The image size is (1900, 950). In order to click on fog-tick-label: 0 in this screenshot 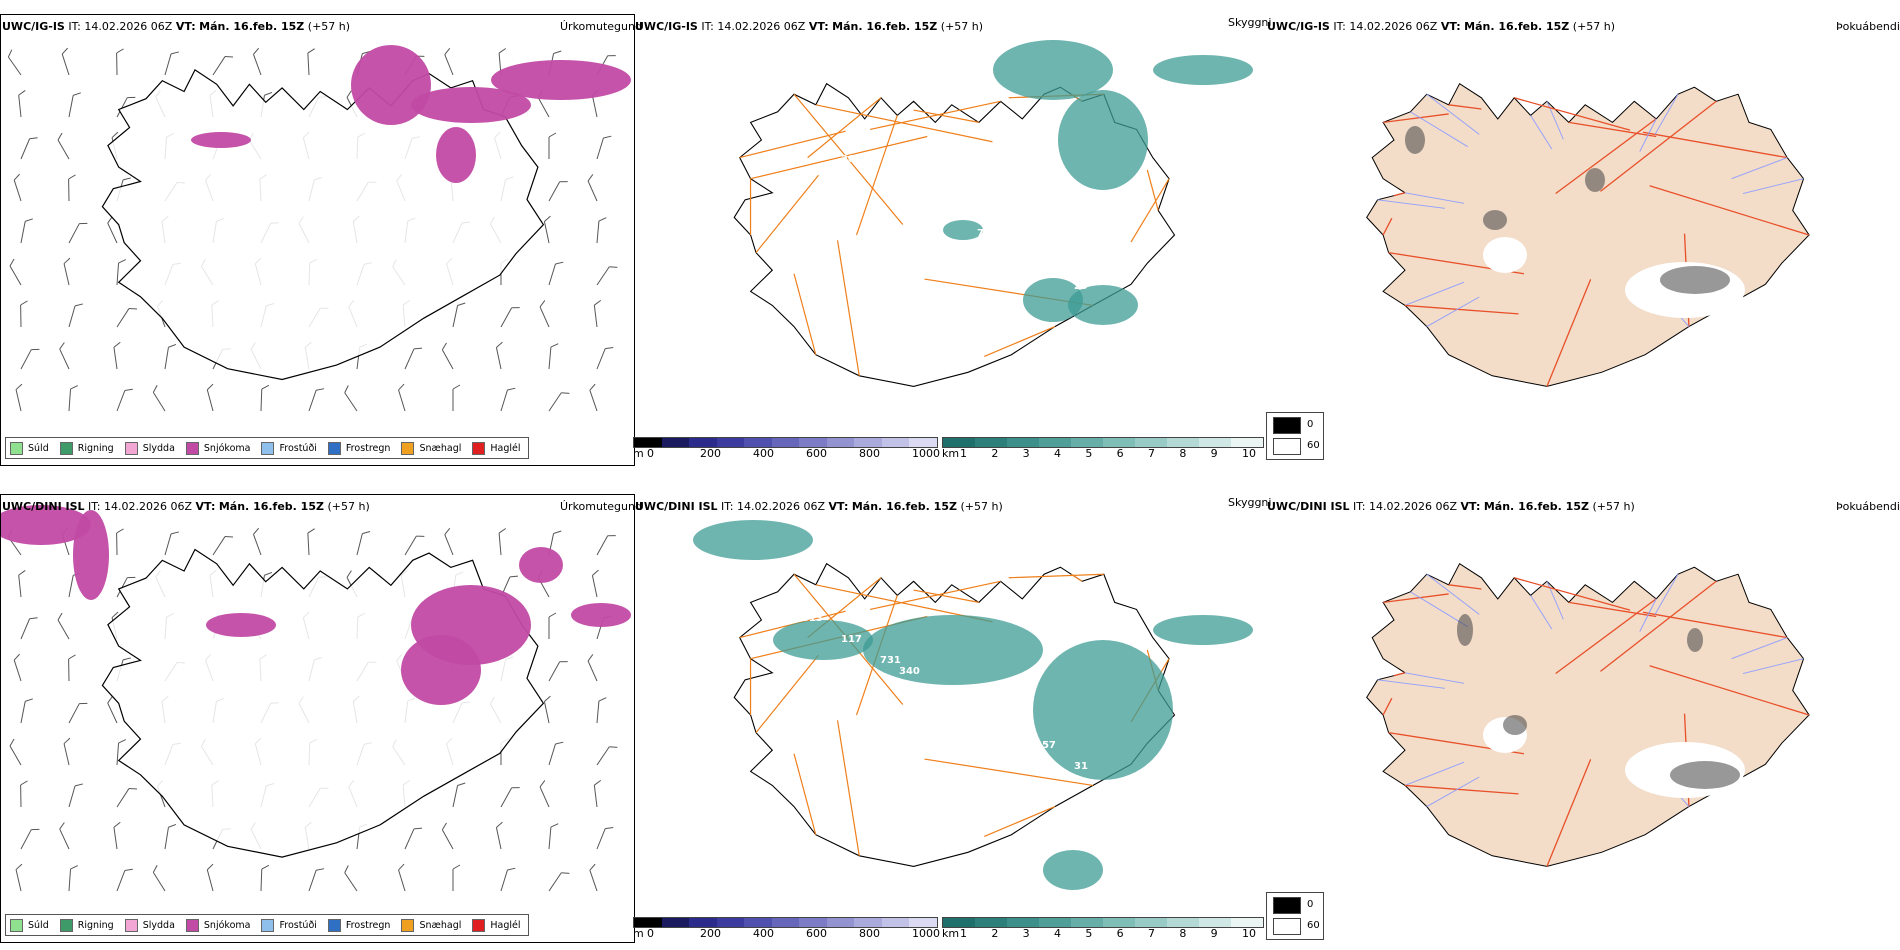, I will do `click(1310, 424)`.